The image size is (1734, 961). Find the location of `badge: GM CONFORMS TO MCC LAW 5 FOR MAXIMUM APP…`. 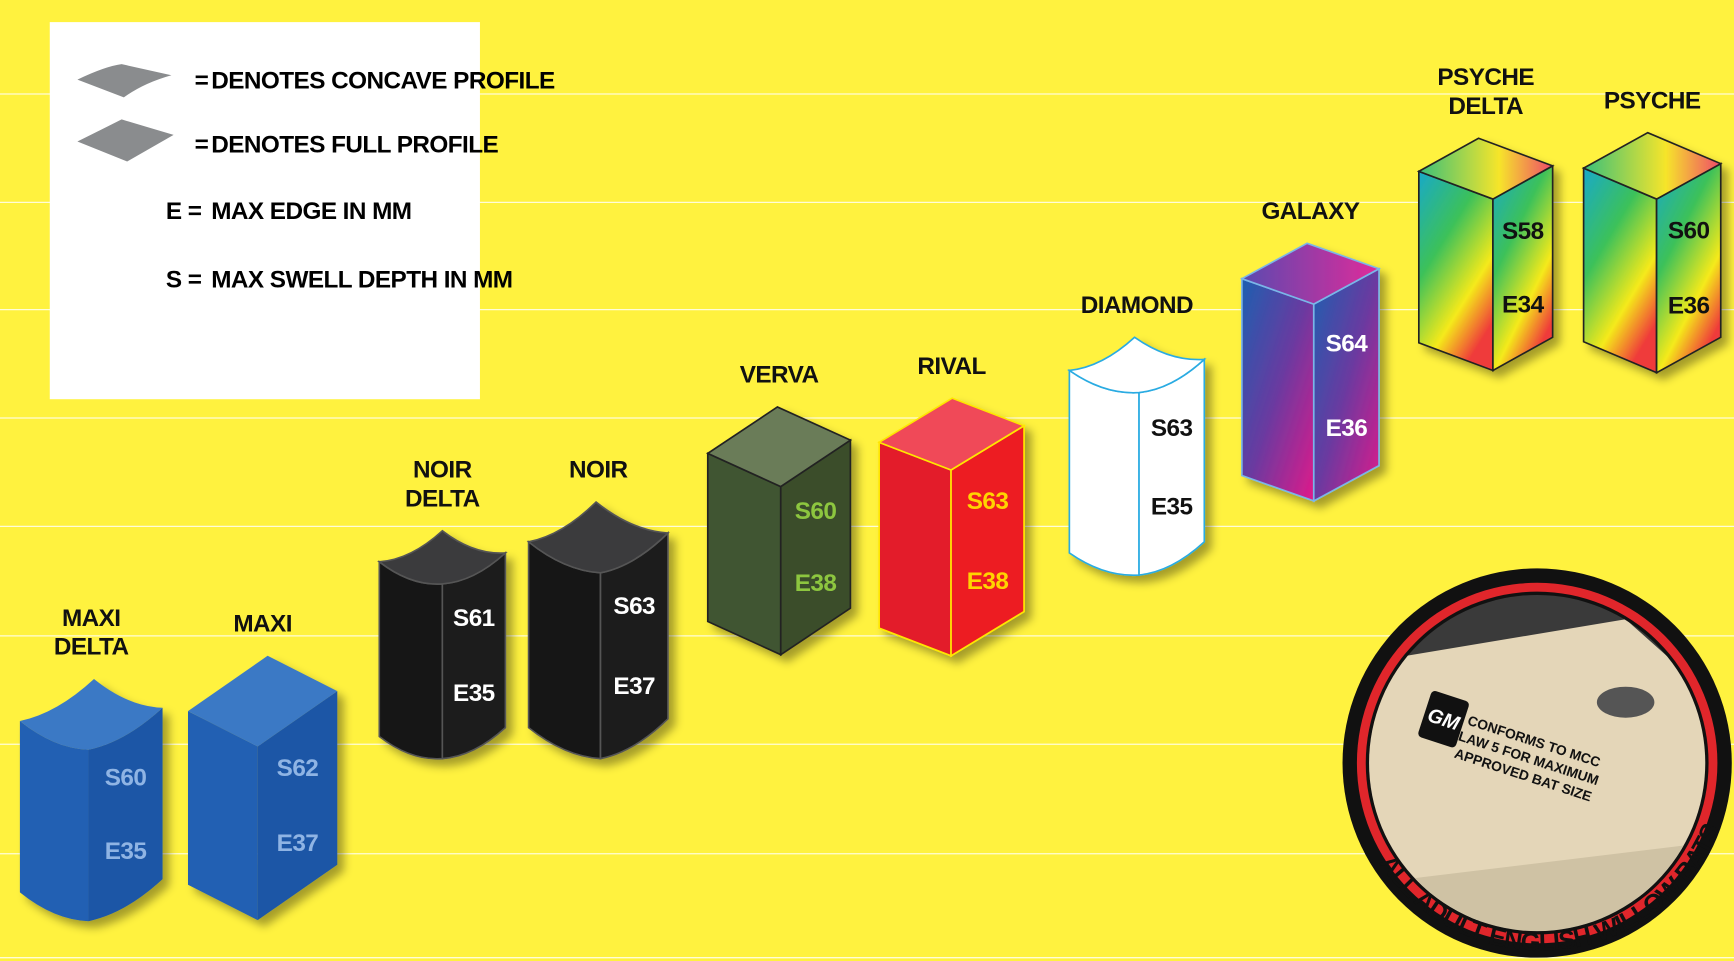

badge: GM CONFORMS TO MCC LAW 5 FOR MAXIMUM APP… is located at coordinates (1537, 763).